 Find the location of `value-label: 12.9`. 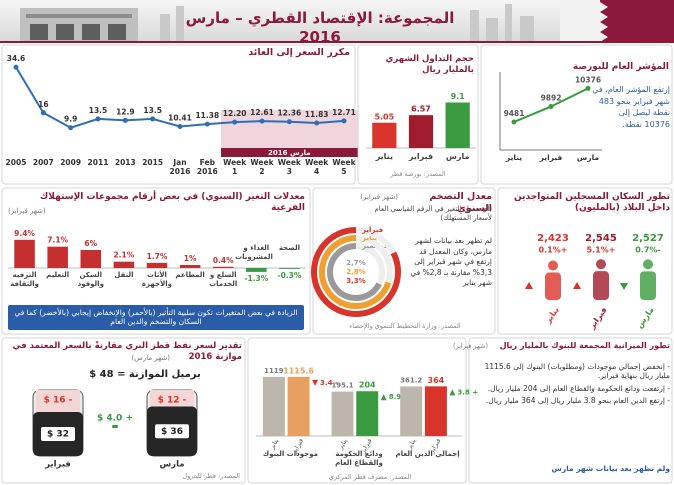

value-label: 12.9 is located at coordinates (125, 111).